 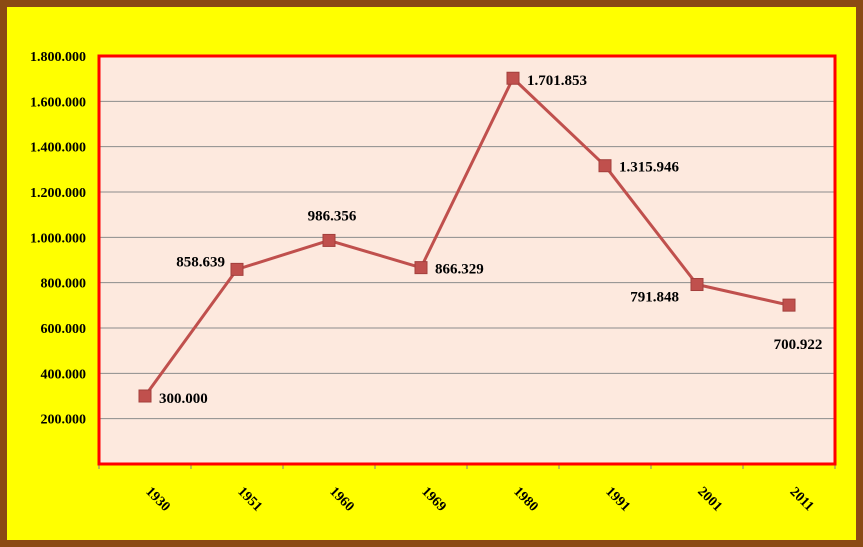 What do you see at coordinates (798, 345) in the screenshot?
I see `data-label: 700.922` at bounding box center [798, 345].